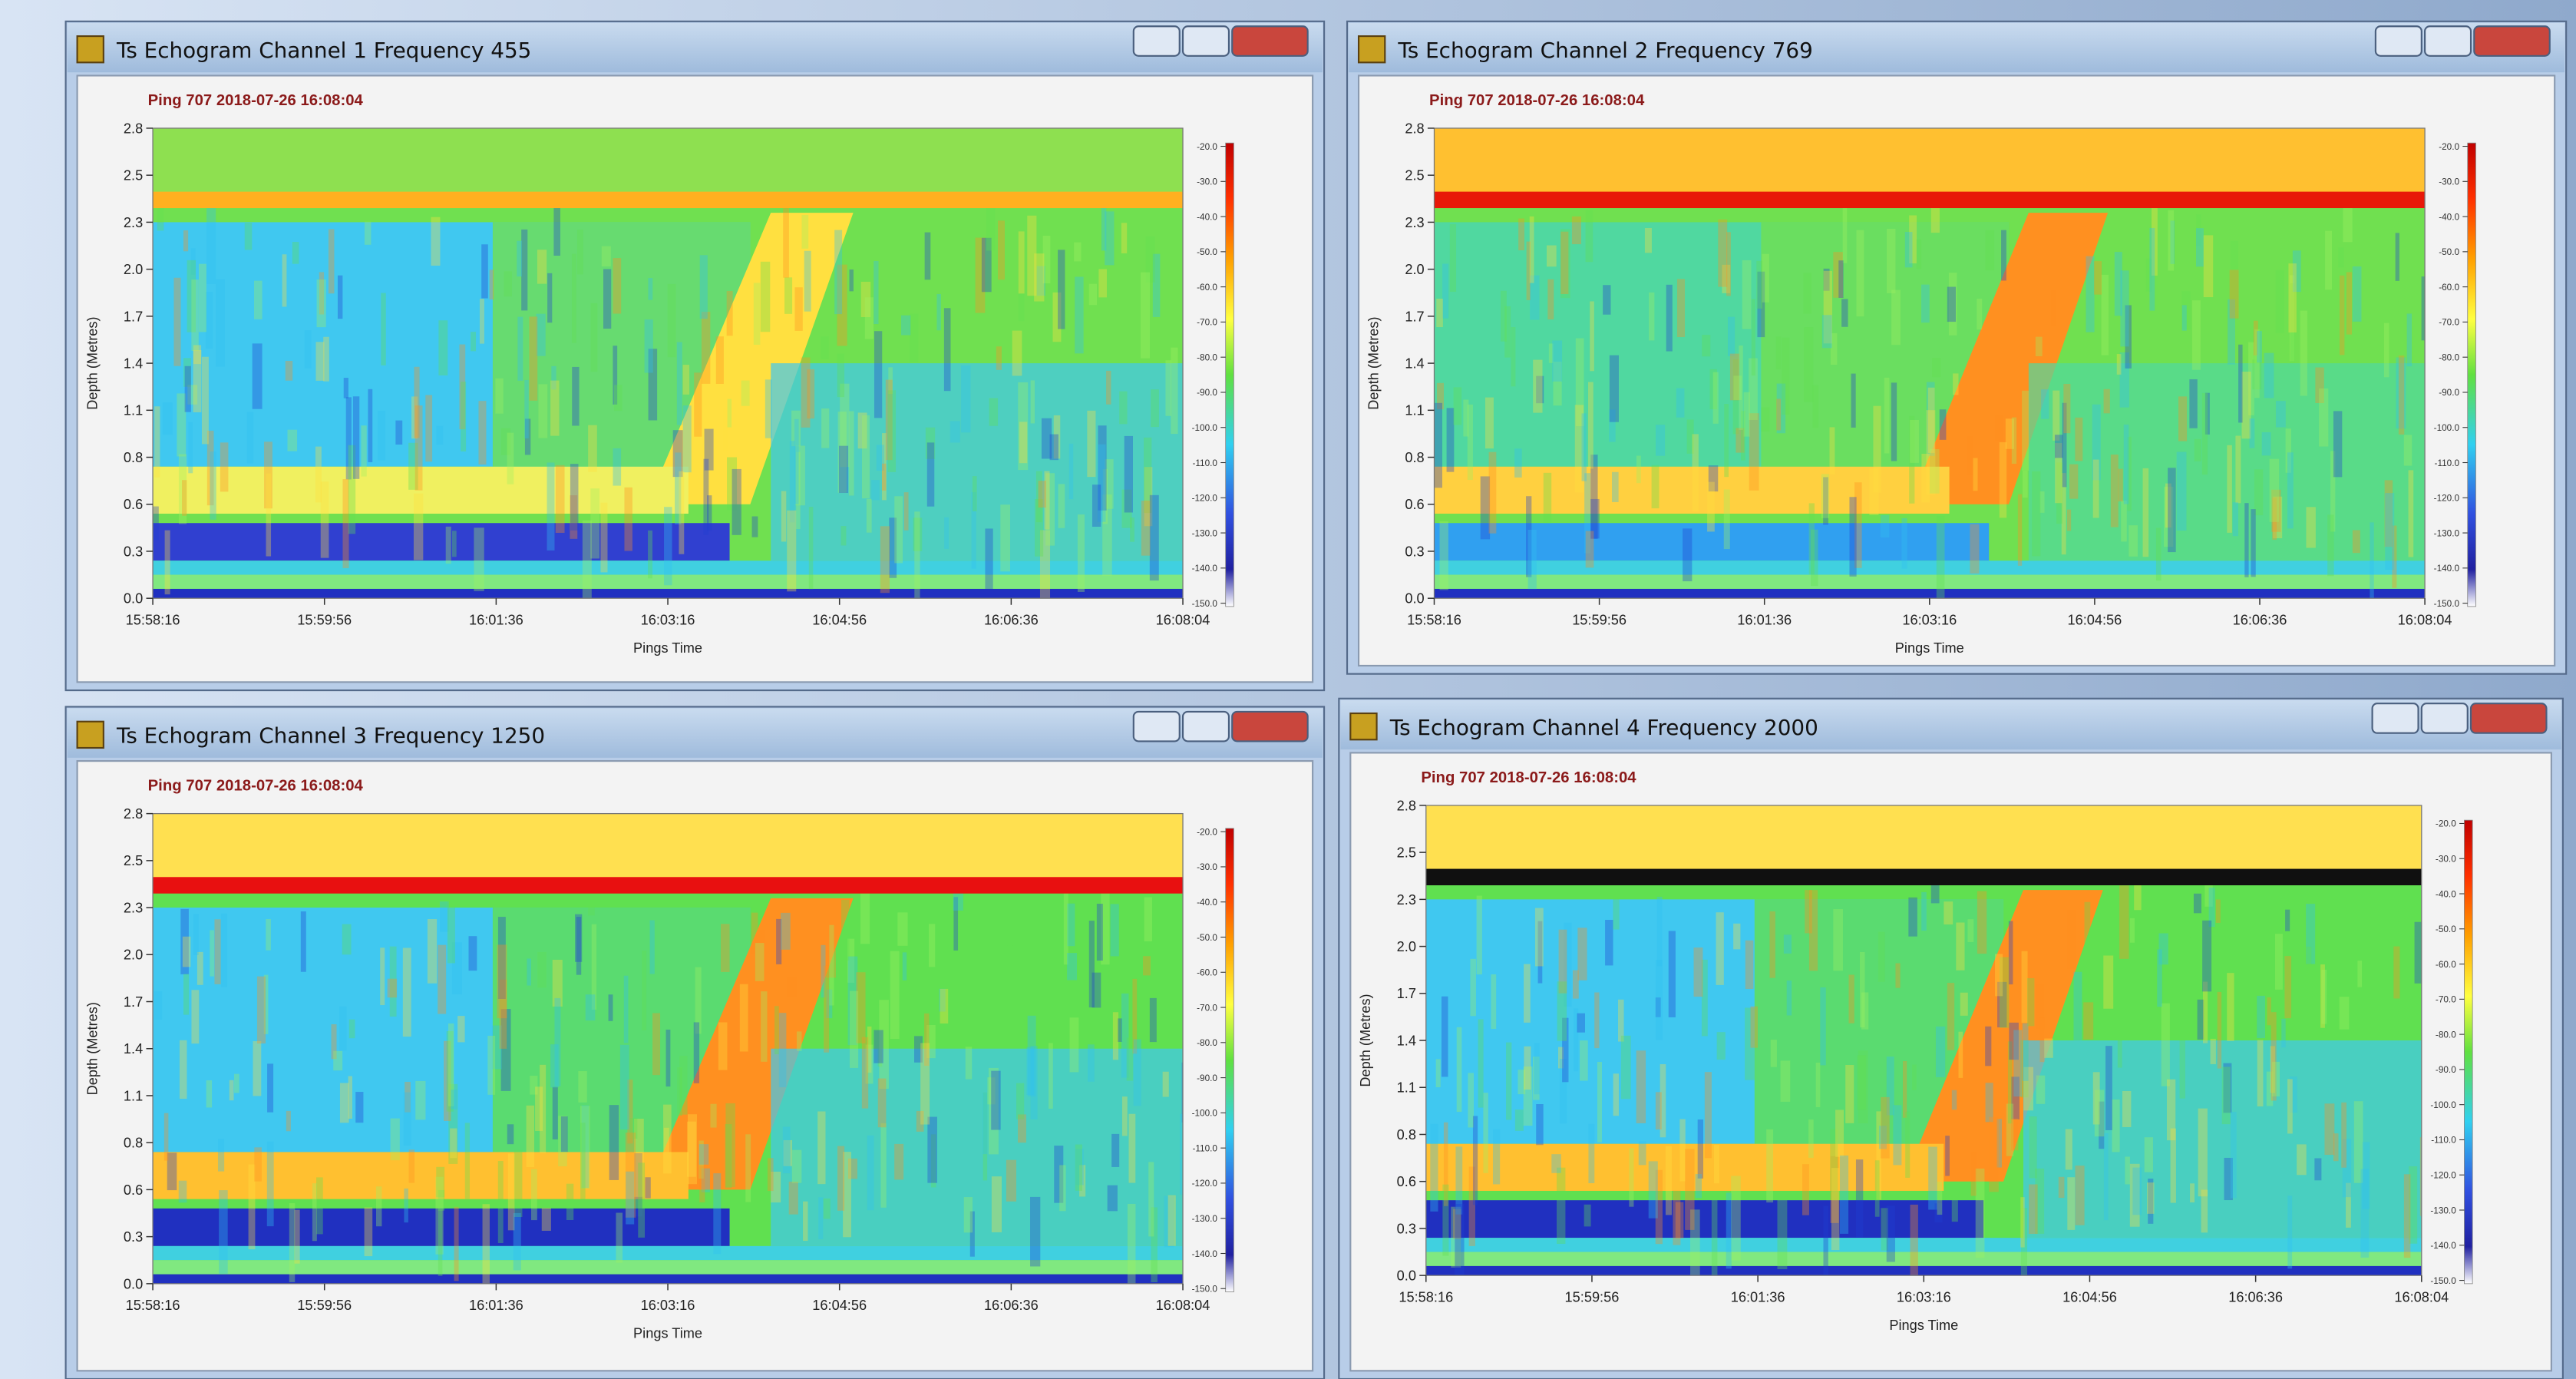  I want to click on y-tick-label: 0.8, so click(133, 457).